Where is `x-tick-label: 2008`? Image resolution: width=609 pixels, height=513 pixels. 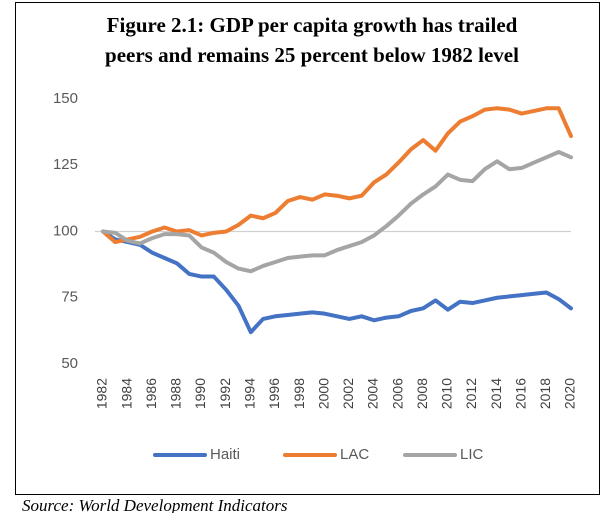
x-tick-label: 2008 is located at coordinates (422, 393).